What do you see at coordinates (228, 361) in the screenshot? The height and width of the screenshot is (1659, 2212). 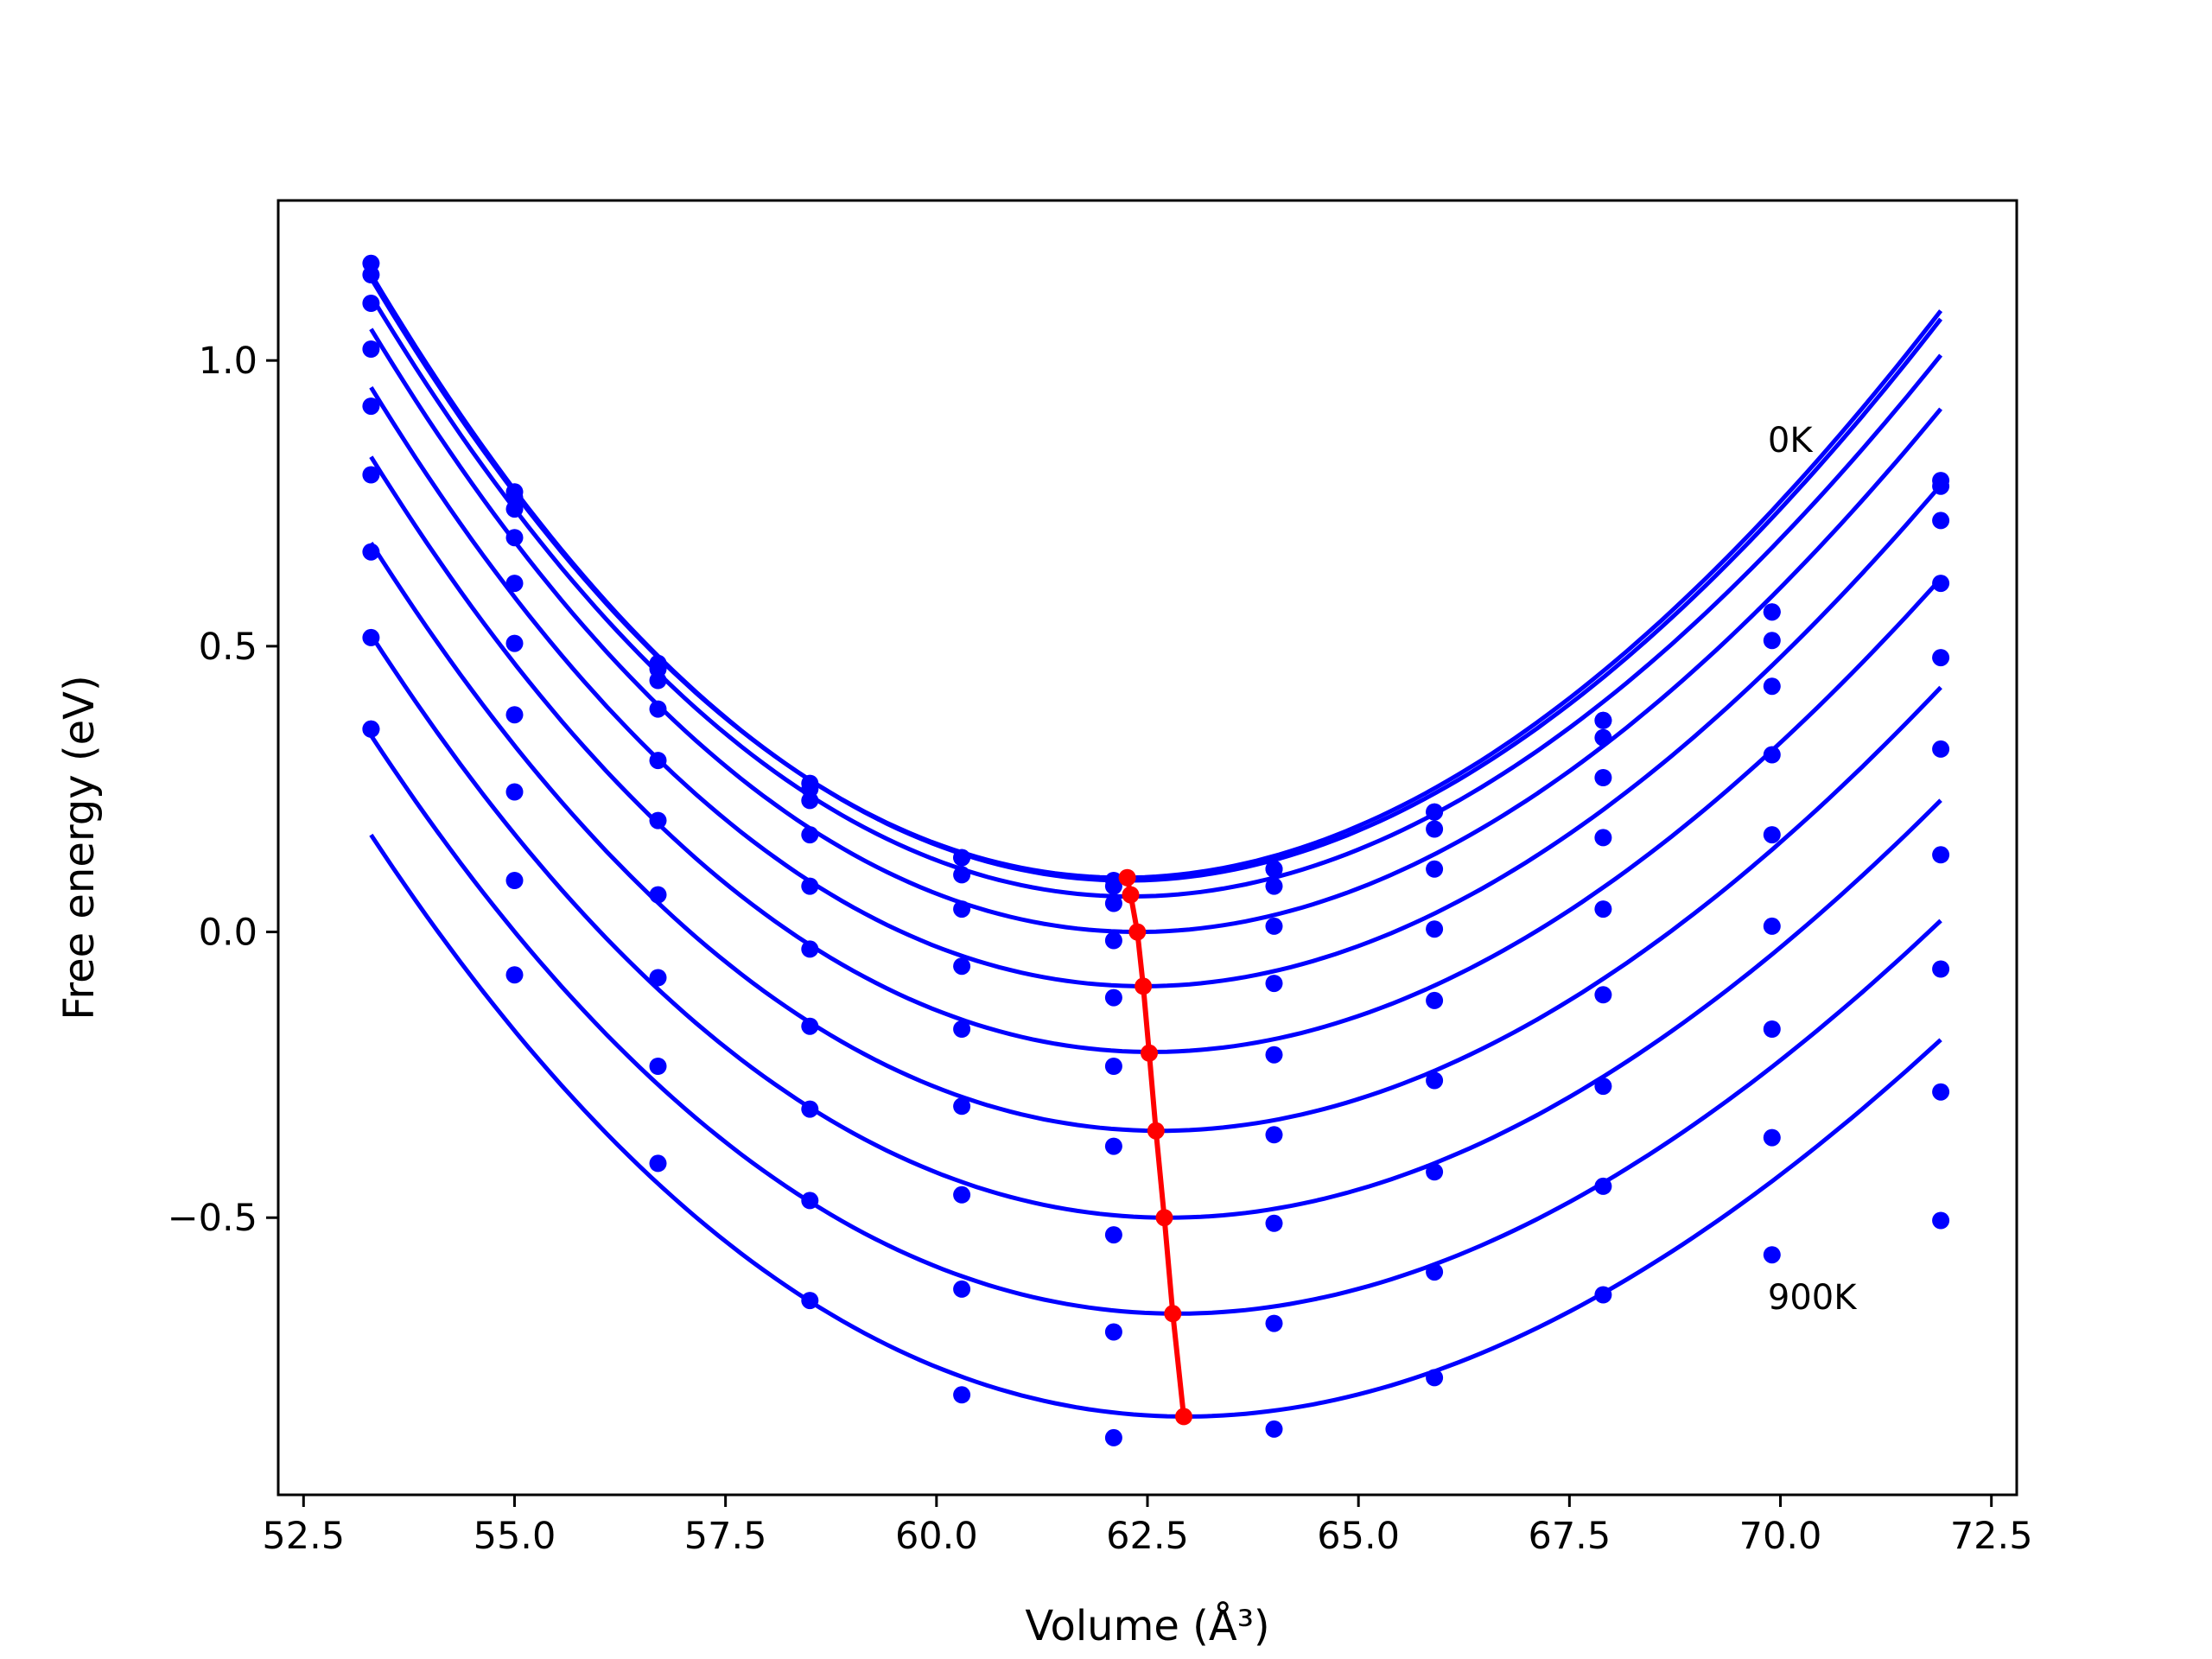 I see `y-tick-label-3: 1.0` at bounding box center [228, 361].